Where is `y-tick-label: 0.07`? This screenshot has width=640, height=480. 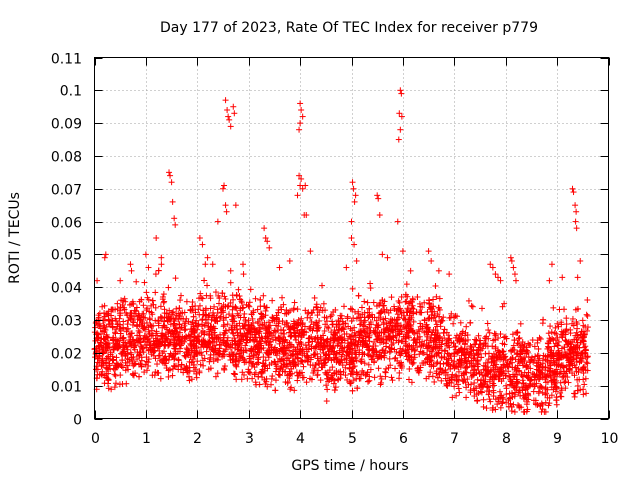 y-tick-label: 0.07 is located at coordinates (66, 191).